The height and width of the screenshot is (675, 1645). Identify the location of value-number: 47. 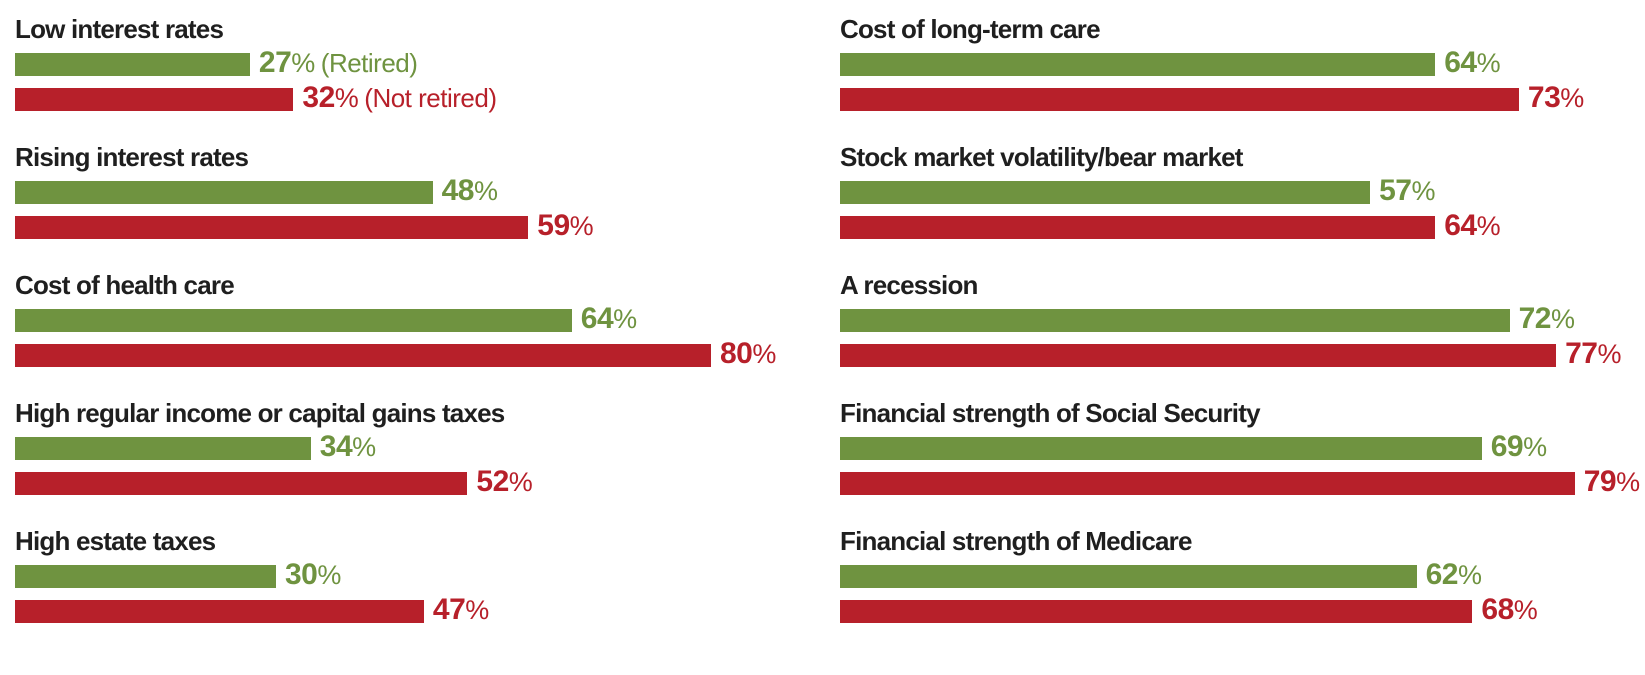
(449, 609).